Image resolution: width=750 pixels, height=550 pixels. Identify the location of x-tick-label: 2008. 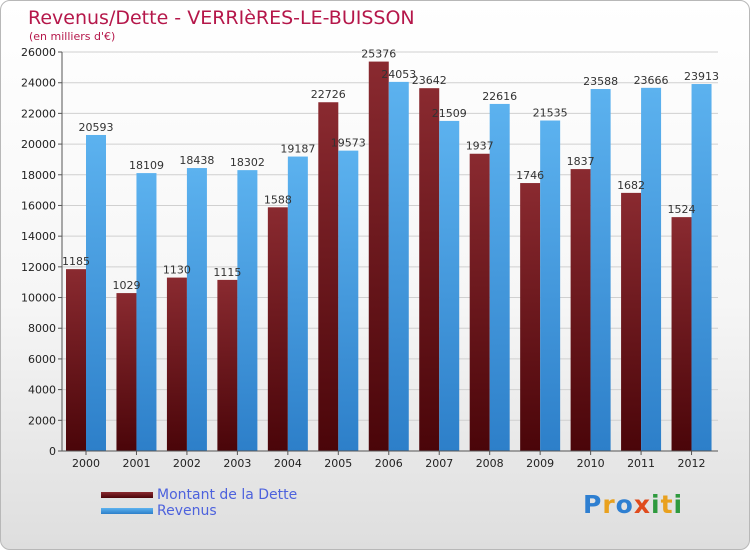
(490, 463).